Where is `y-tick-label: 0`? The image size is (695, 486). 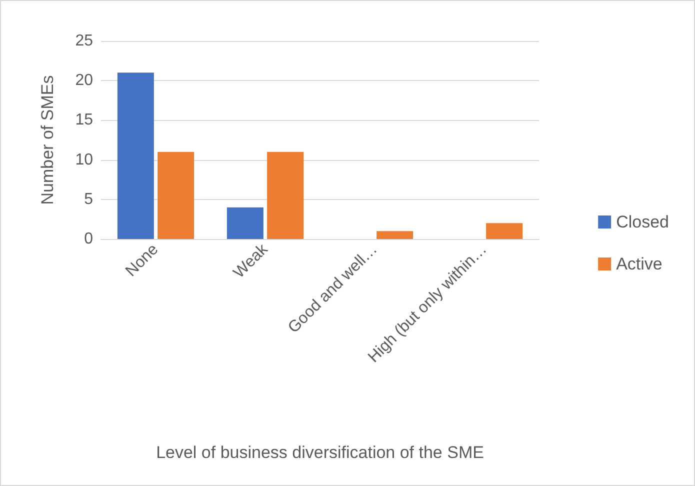 y-tick-label: 0 is located at coordinates (89, 239).